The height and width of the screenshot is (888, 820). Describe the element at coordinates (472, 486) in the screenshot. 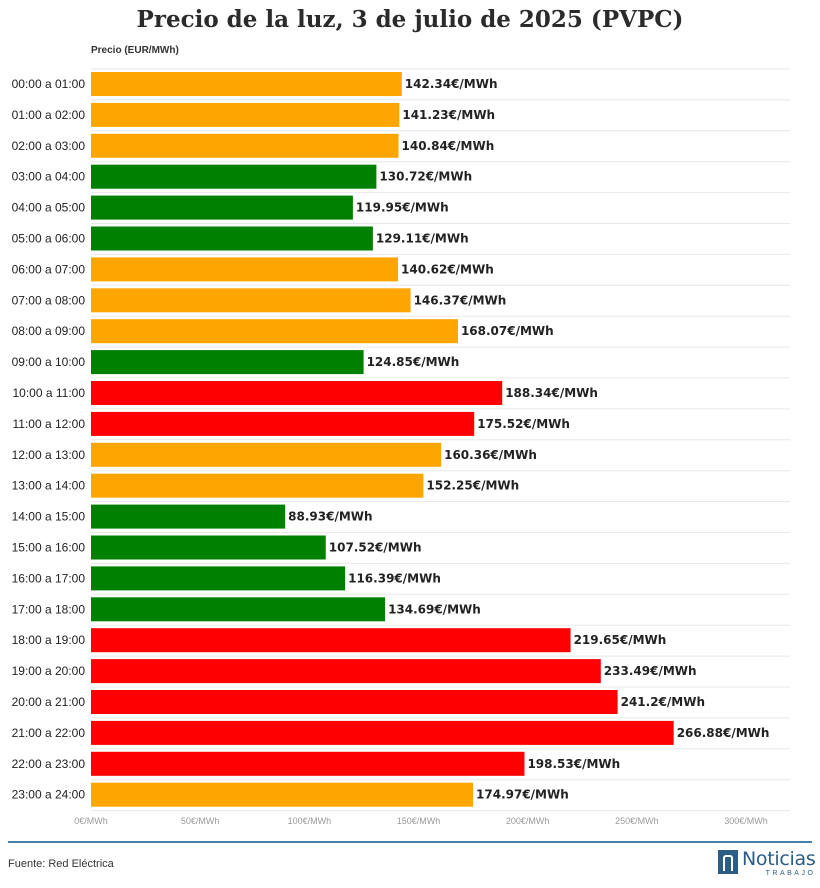

I see `value-label: 152.25€/MWh` at that location.